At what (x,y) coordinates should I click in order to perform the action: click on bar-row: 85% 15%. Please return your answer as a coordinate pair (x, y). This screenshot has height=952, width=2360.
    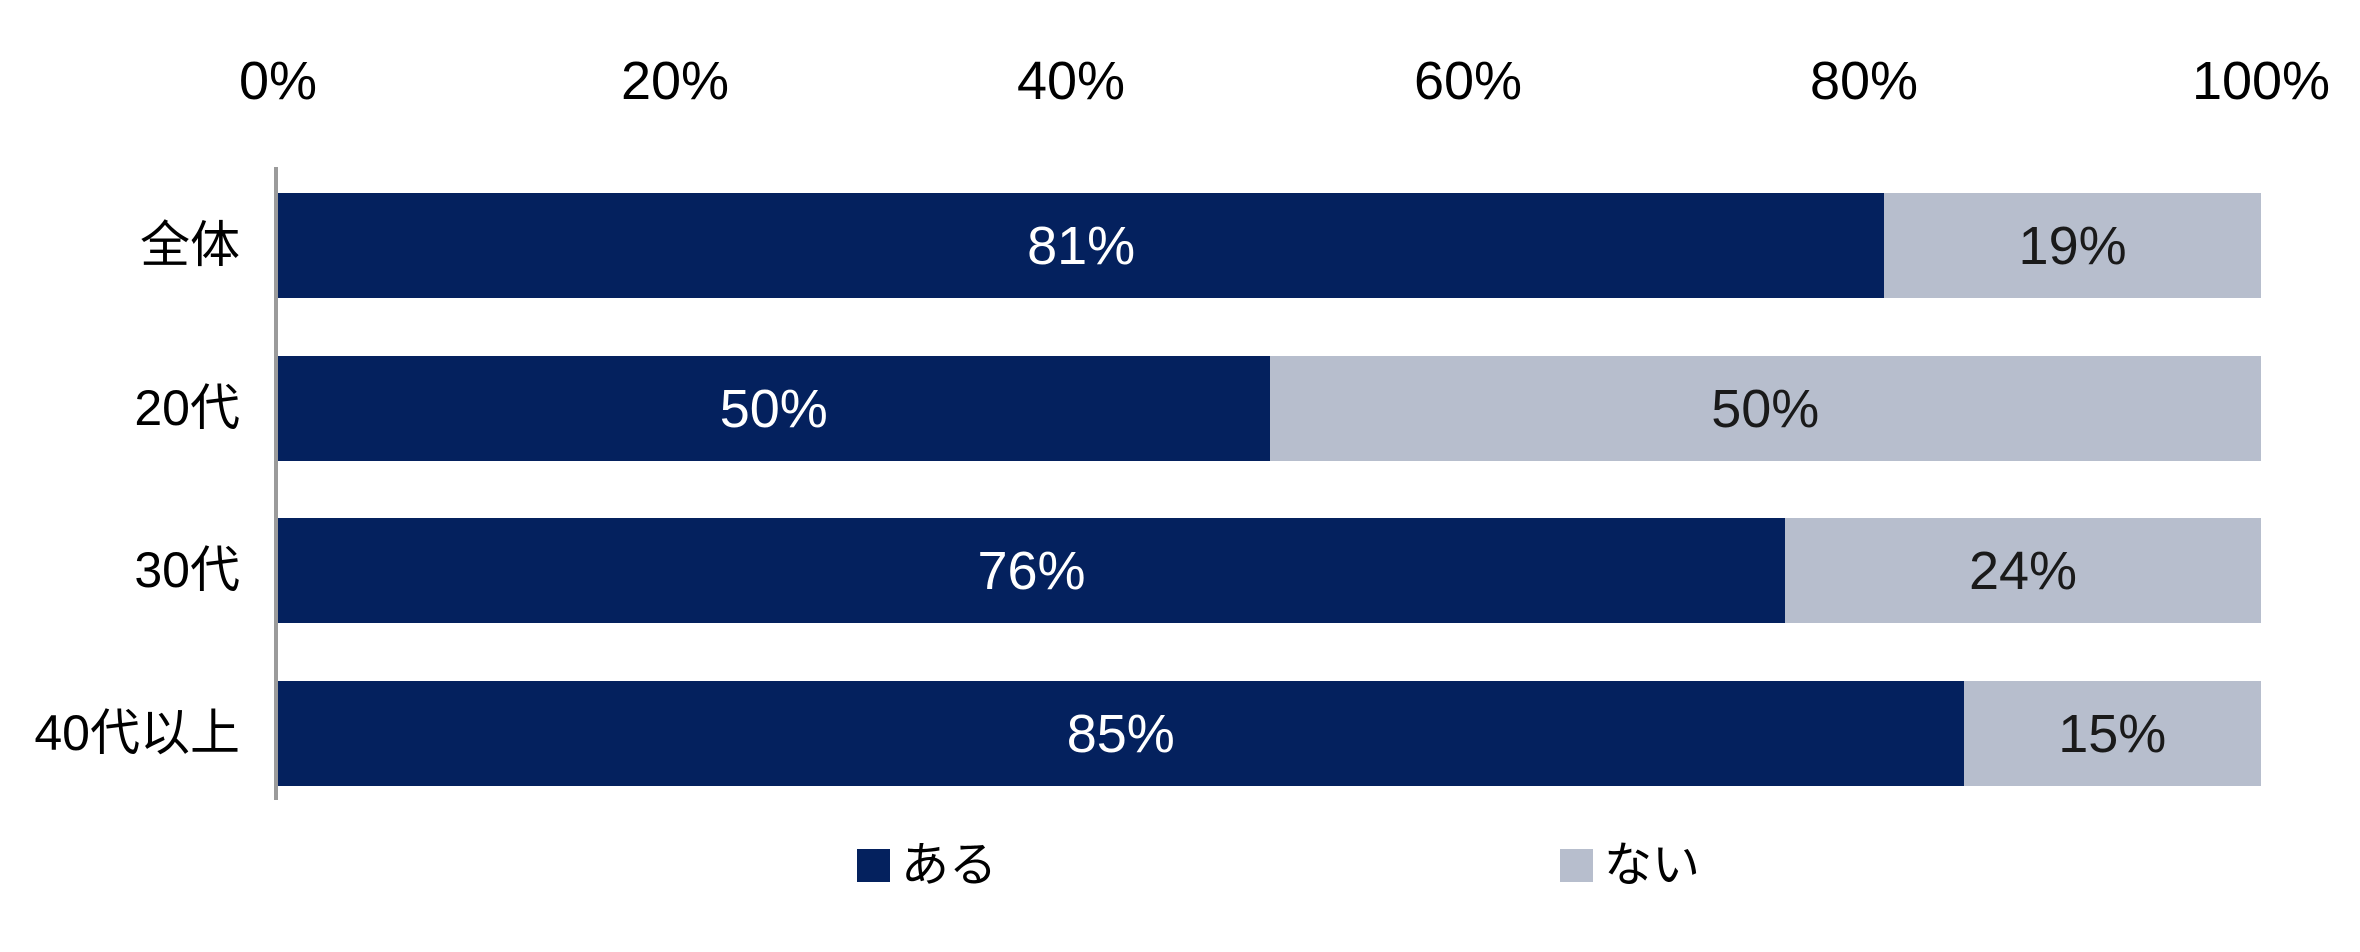
    Looking at the image, I should click on (1269, 733).